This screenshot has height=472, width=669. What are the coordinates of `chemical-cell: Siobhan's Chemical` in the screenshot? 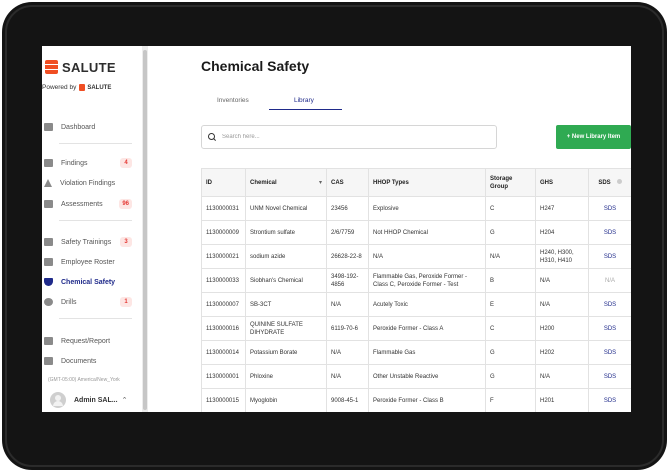 It's located at (286, 280).